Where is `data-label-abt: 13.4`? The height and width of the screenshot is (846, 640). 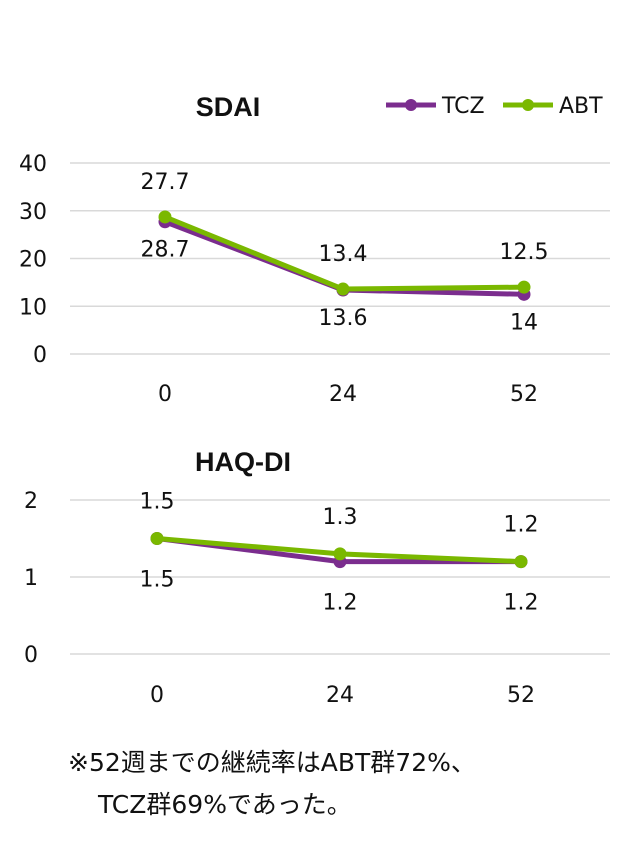 data-label-abt: 13.4 is located at coordinates (343, 254).